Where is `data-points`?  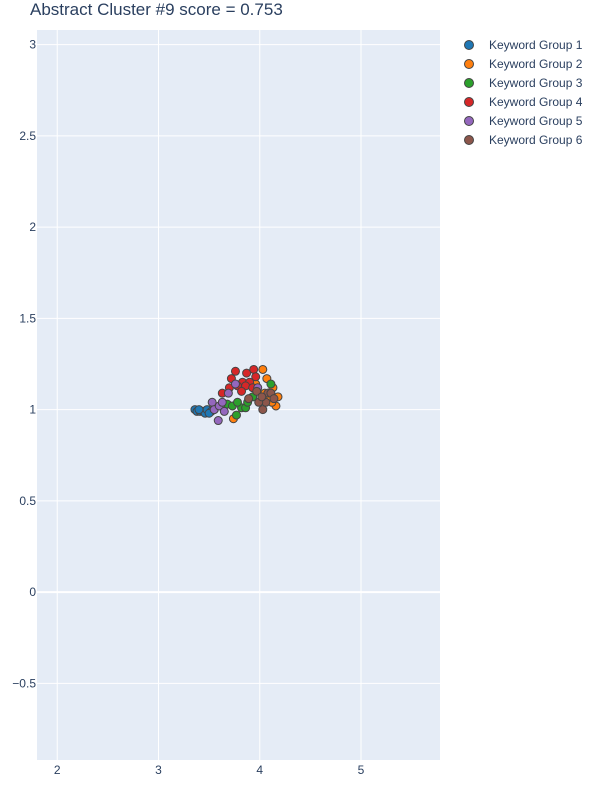 data-points is located at coordinates (236, 395).